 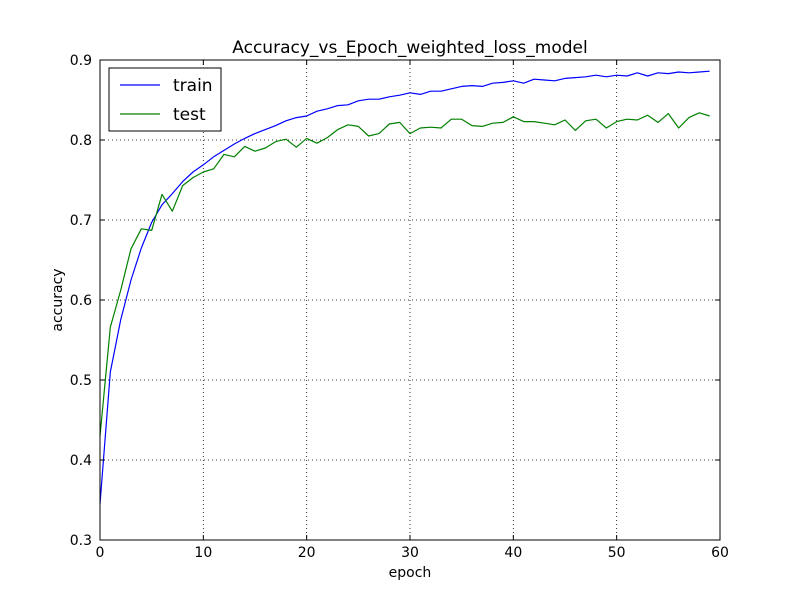 What do you see at coordinates (203, 553) in the screenshot?
I see `x-tick-label: 10` at bounding box center [203, 553].